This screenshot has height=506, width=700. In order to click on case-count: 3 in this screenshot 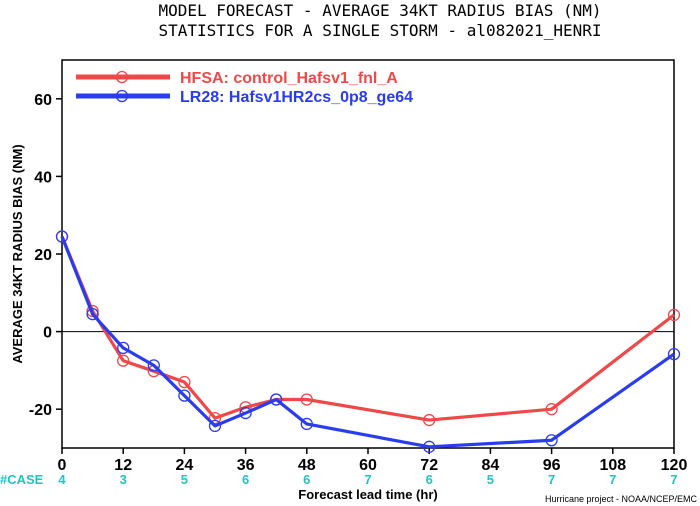, I will do `click(123, 479)`.